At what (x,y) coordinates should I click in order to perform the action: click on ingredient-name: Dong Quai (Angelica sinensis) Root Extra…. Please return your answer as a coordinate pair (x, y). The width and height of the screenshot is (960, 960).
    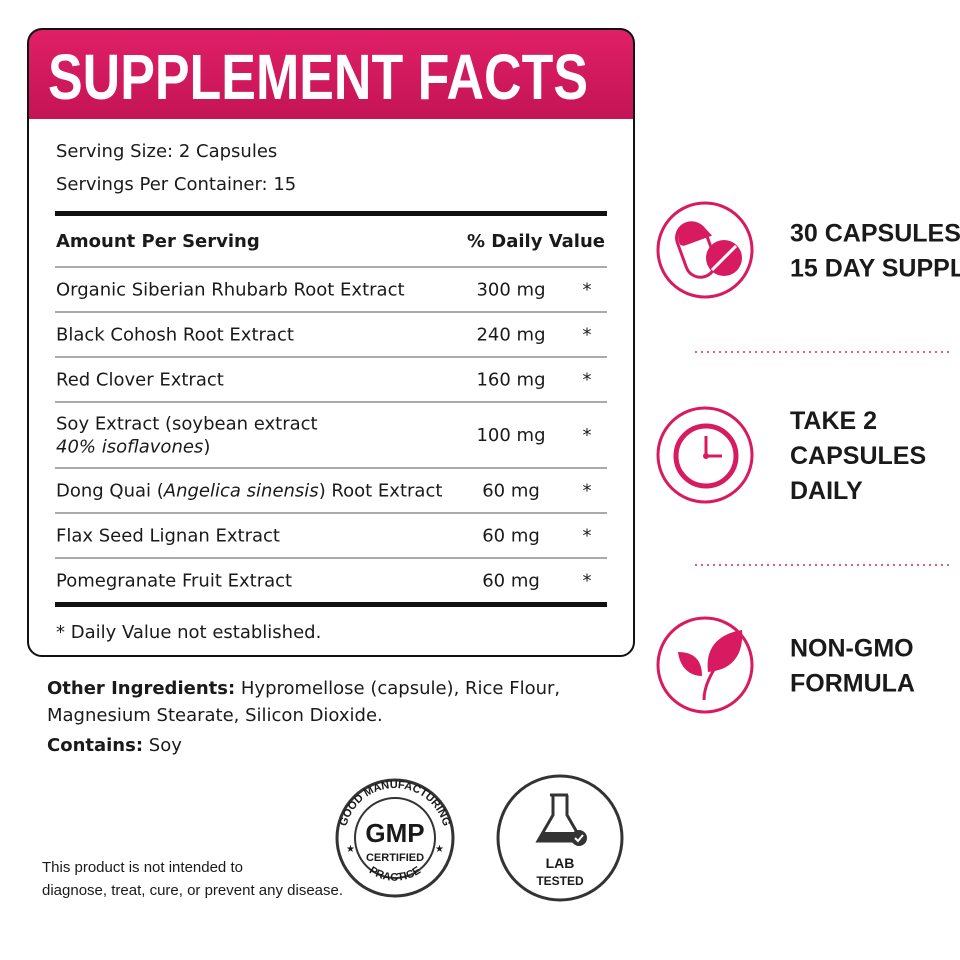
    Looking at the image, I should click on (249, 491).